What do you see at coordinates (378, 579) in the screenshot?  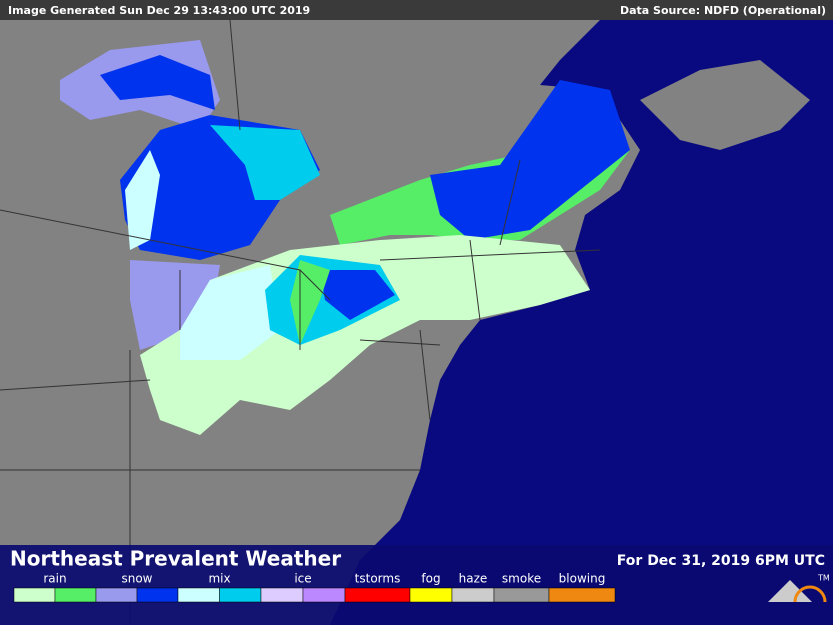 I see `legend-label: tstorms` at bounding box center [378, 579].